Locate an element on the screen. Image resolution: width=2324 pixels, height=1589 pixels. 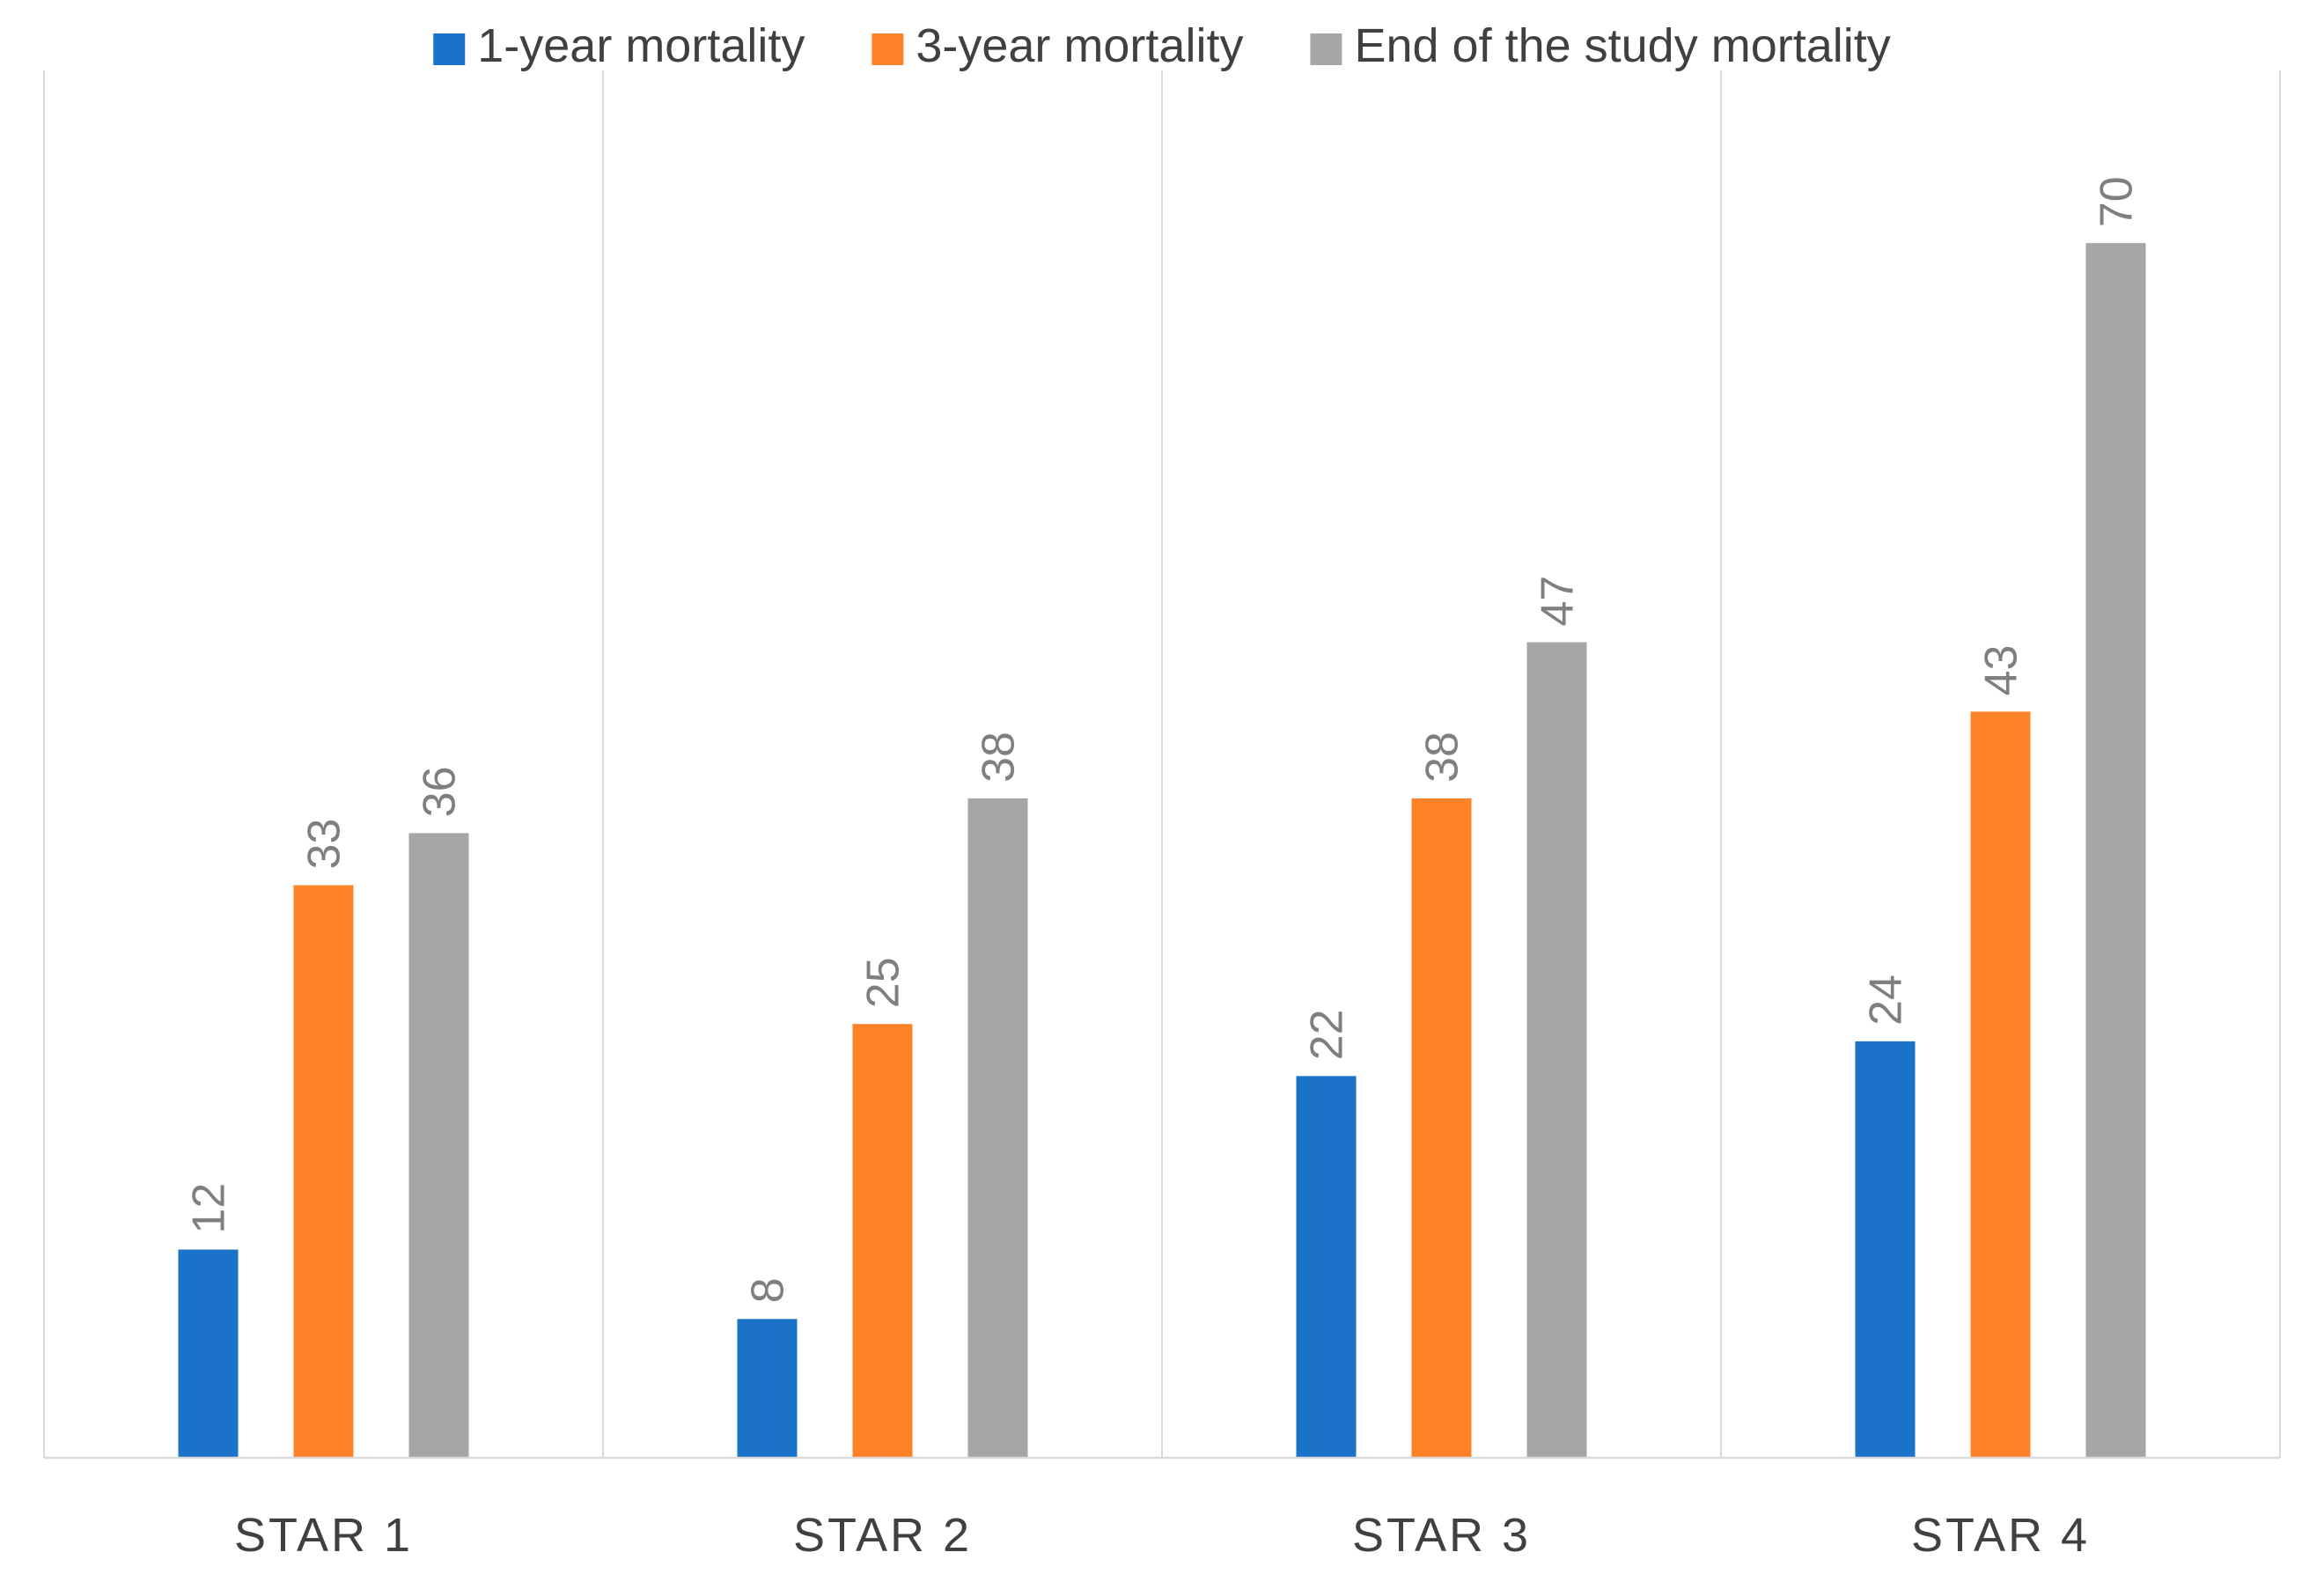
data-label: 8 is located at coordinates (768, 1290).